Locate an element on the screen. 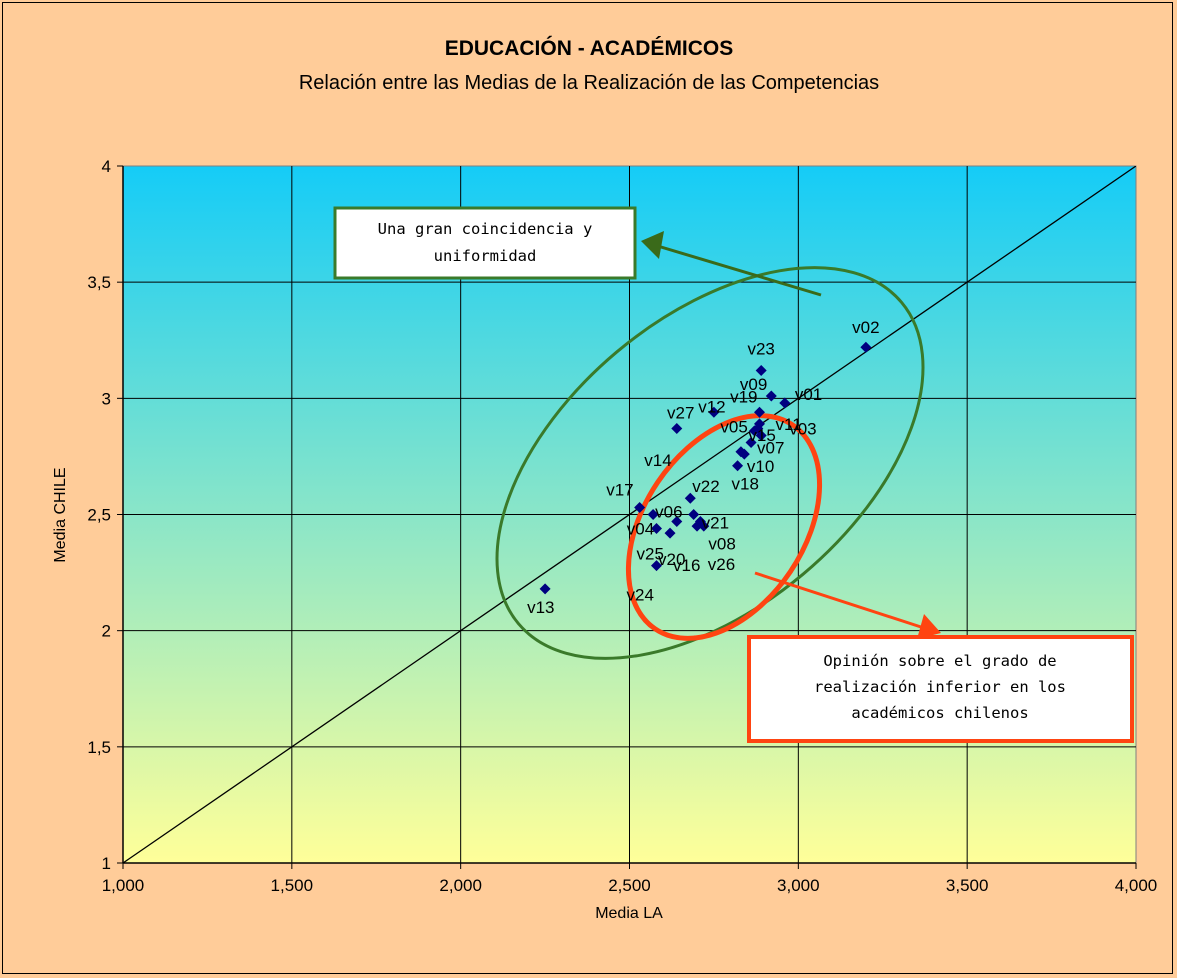  red-callout-line-1: Opinión sobre el grado de is located at coordinates (939, 661).